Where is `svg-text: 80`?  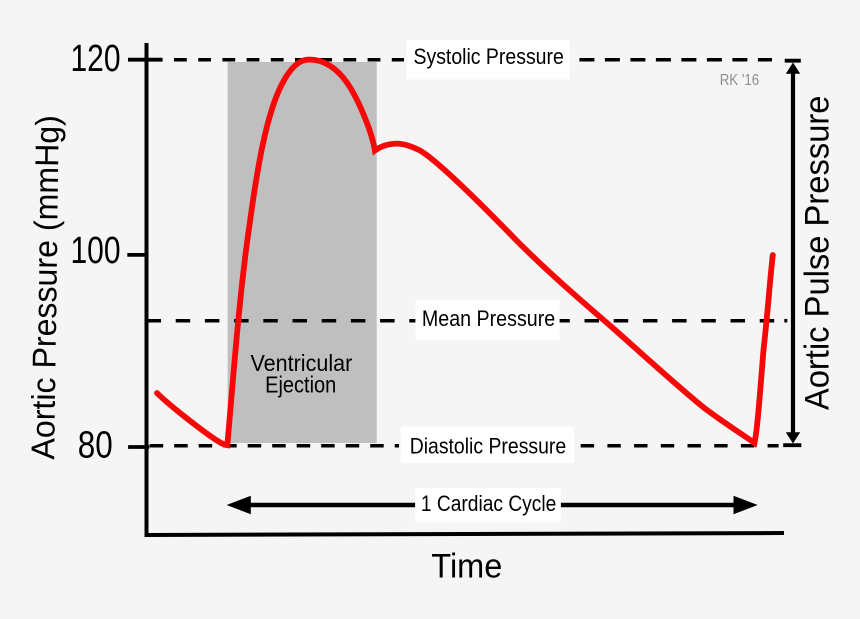 svg-text: 80 is located at coordinates (95, 445).